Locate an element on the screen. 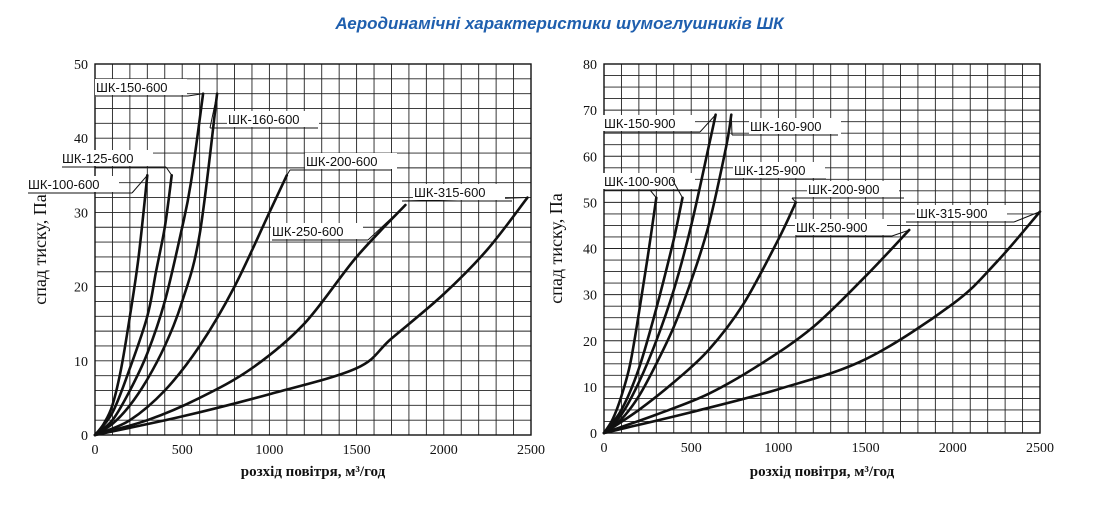 The image size is (1119, 520). series-label: ШК-160-900 is located at coordinates (786, 126).